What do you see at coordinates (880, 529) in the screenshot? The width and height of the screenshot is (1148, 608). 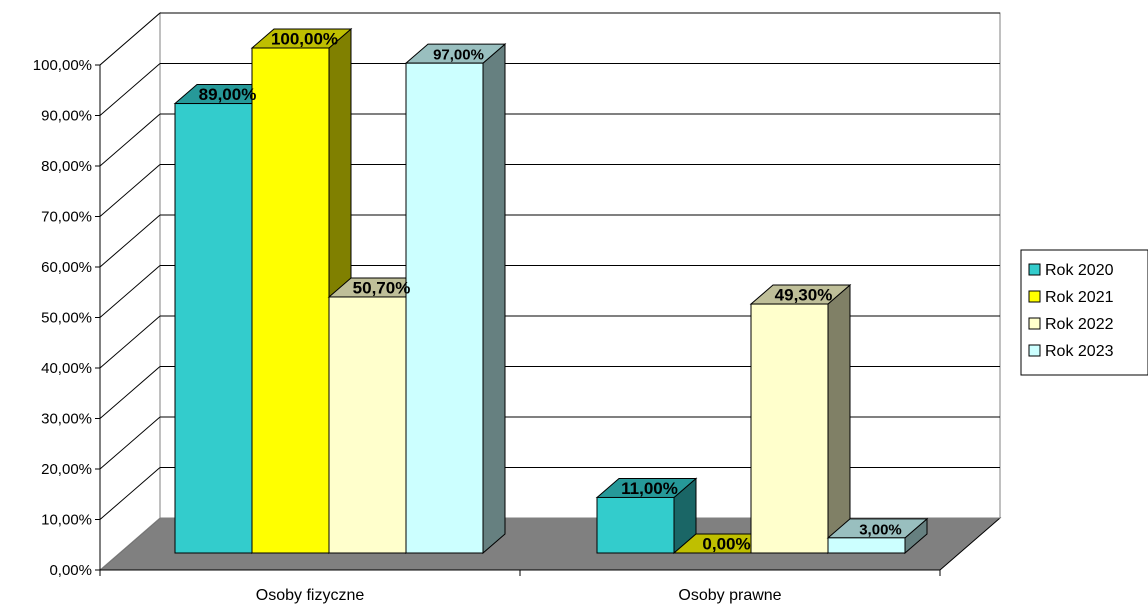 I see `data-label: 3,00%` at bounding box center [880, 529].